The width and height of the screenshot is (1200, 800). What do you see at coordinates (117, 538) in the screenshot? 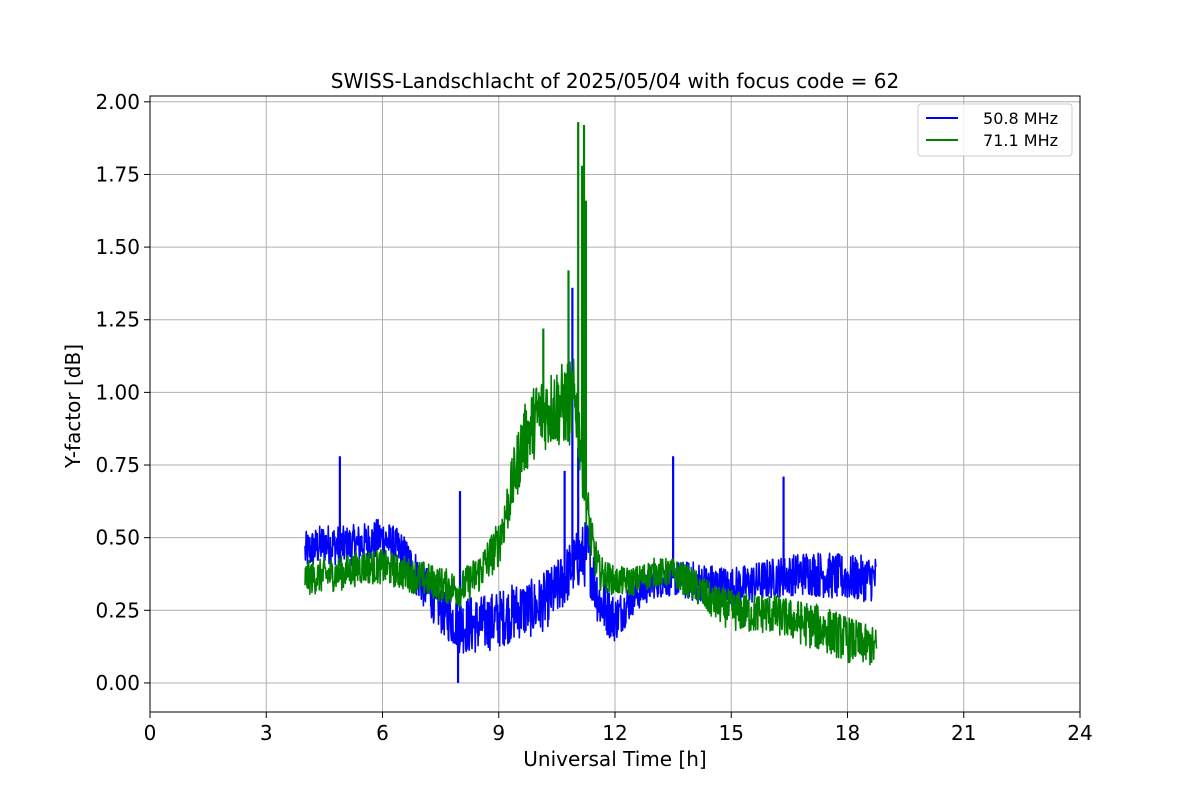
I see `y-tick-label: 0.50` at bounding box center [117, 538].